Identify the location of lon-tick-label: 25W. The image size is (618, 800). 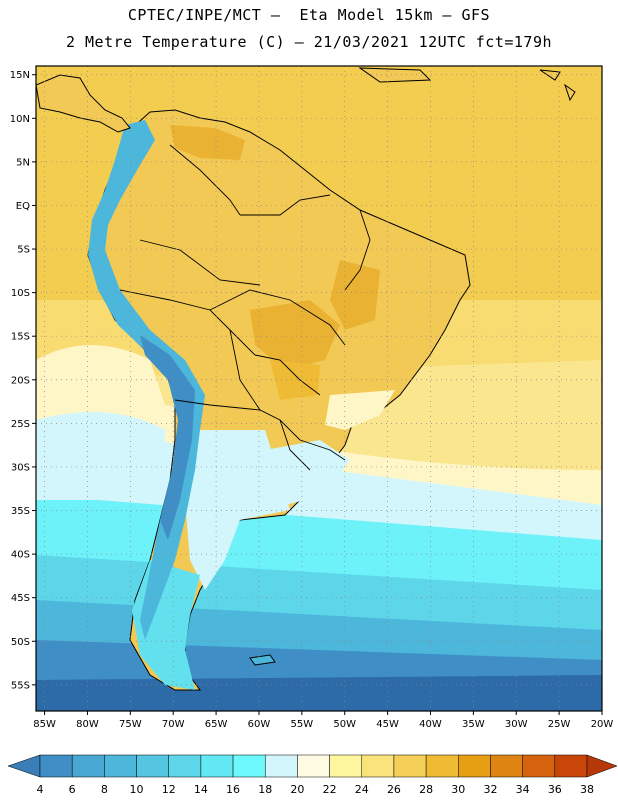
(559, 724).